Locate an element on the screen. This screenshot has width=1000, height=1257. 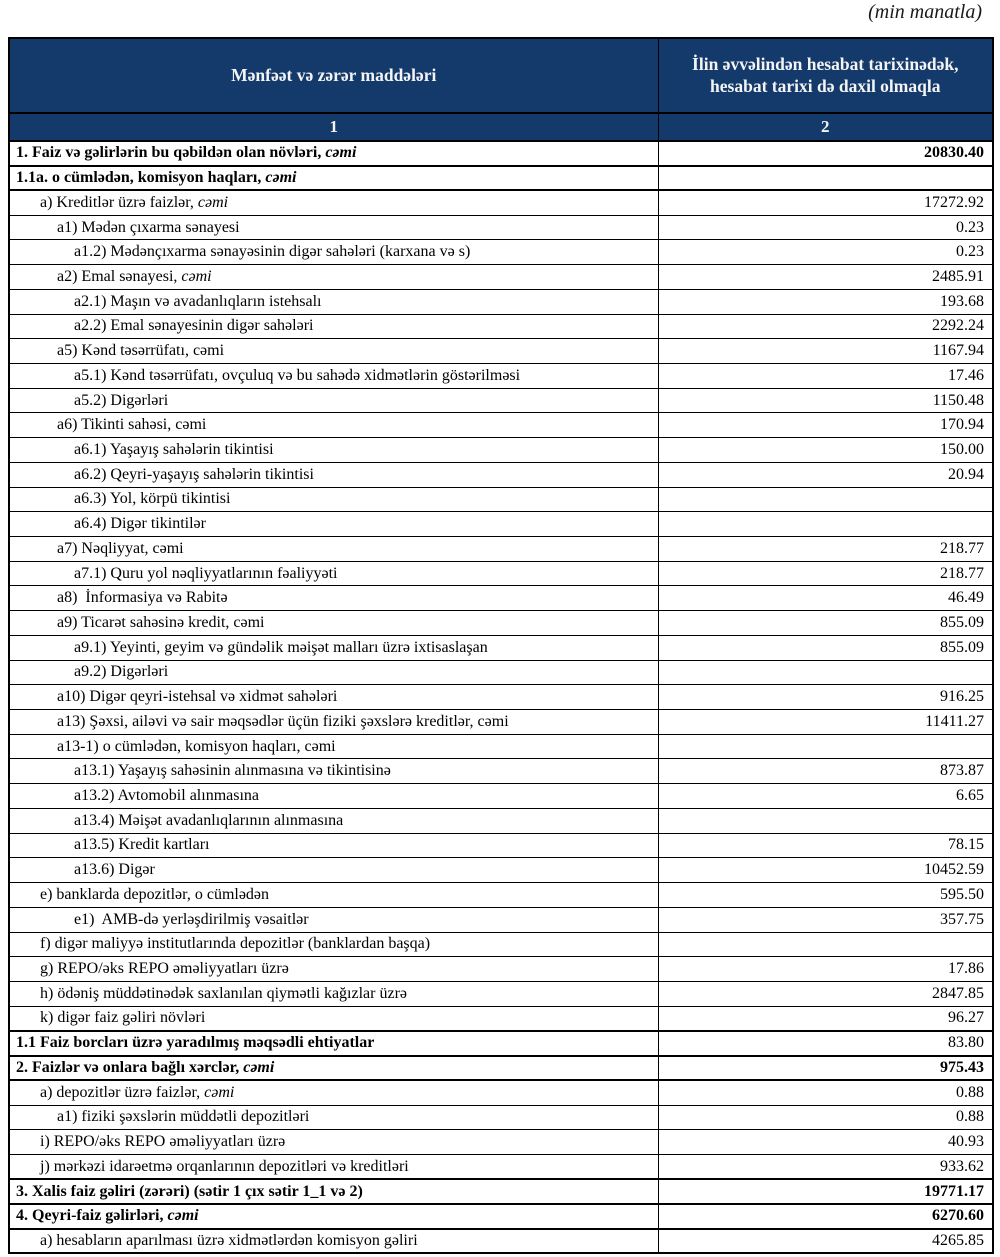
row-value: 20.94 is located at coordinates (825, 474).